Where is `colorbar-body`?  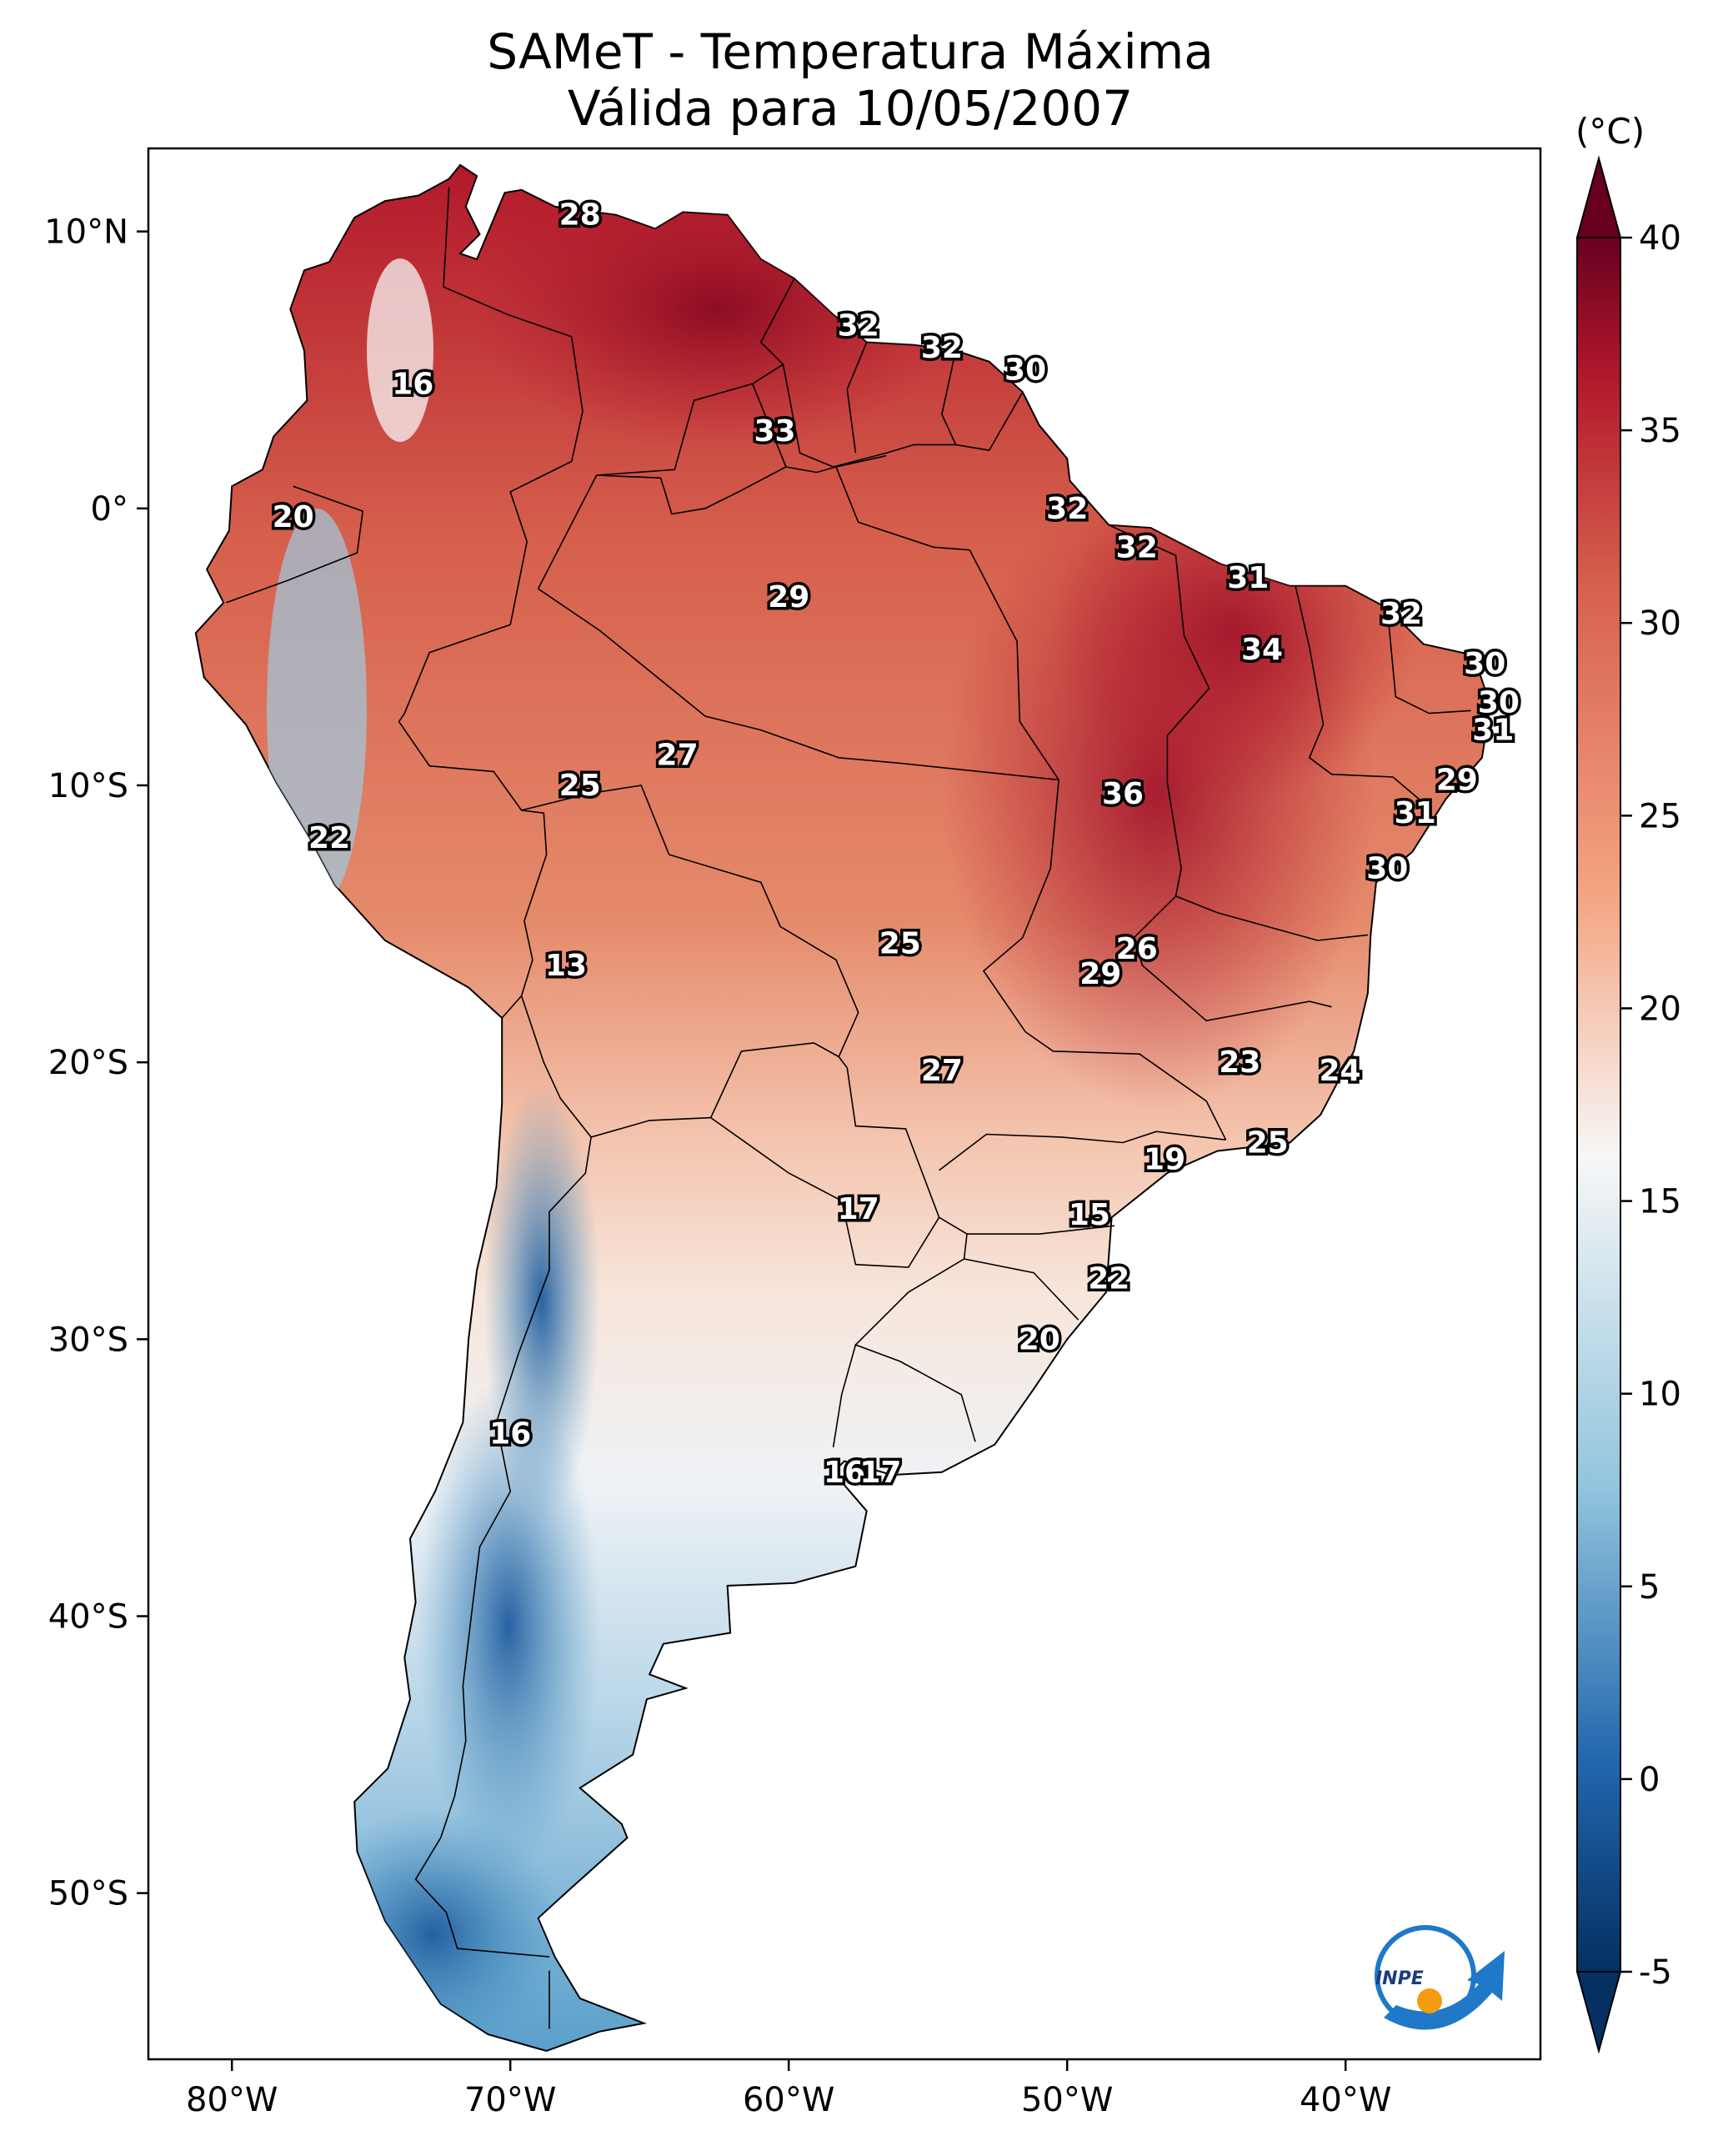
colorbar-body is located at coordinates (1598, 1105).